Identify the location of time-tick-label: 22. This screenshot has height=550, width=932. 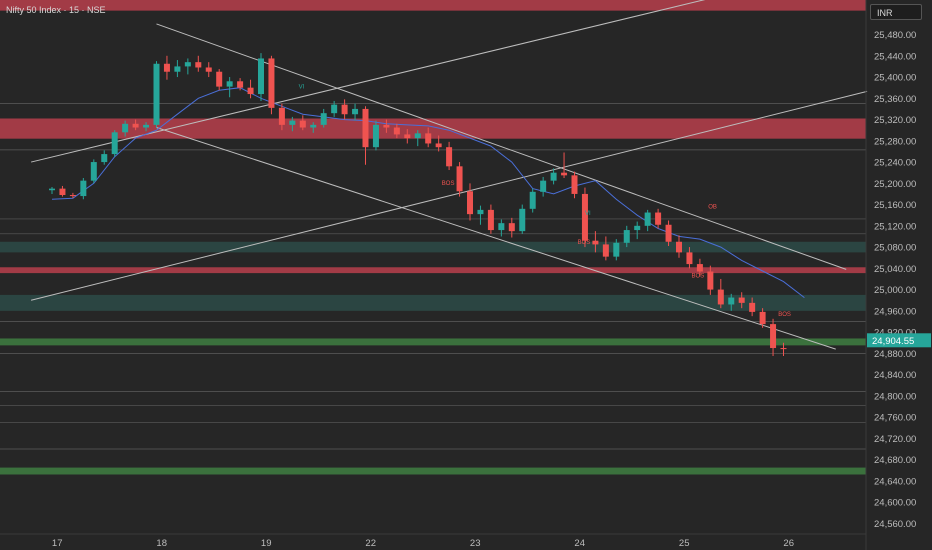
(370, 543).